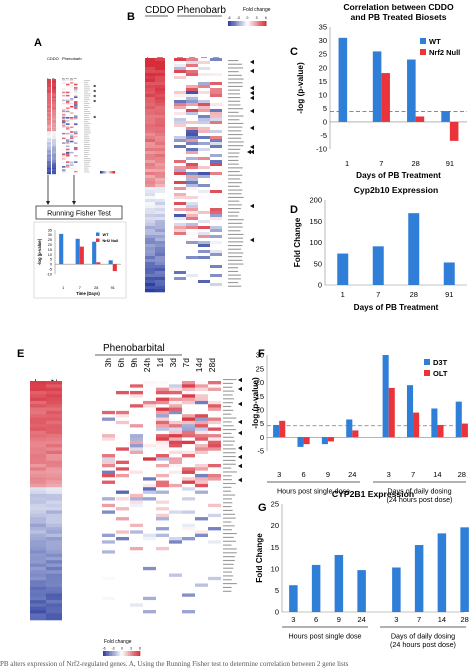  Describe the element at coordinates (260, 409) in the screenshot. I see `chartF-ytick: 10` at that location.